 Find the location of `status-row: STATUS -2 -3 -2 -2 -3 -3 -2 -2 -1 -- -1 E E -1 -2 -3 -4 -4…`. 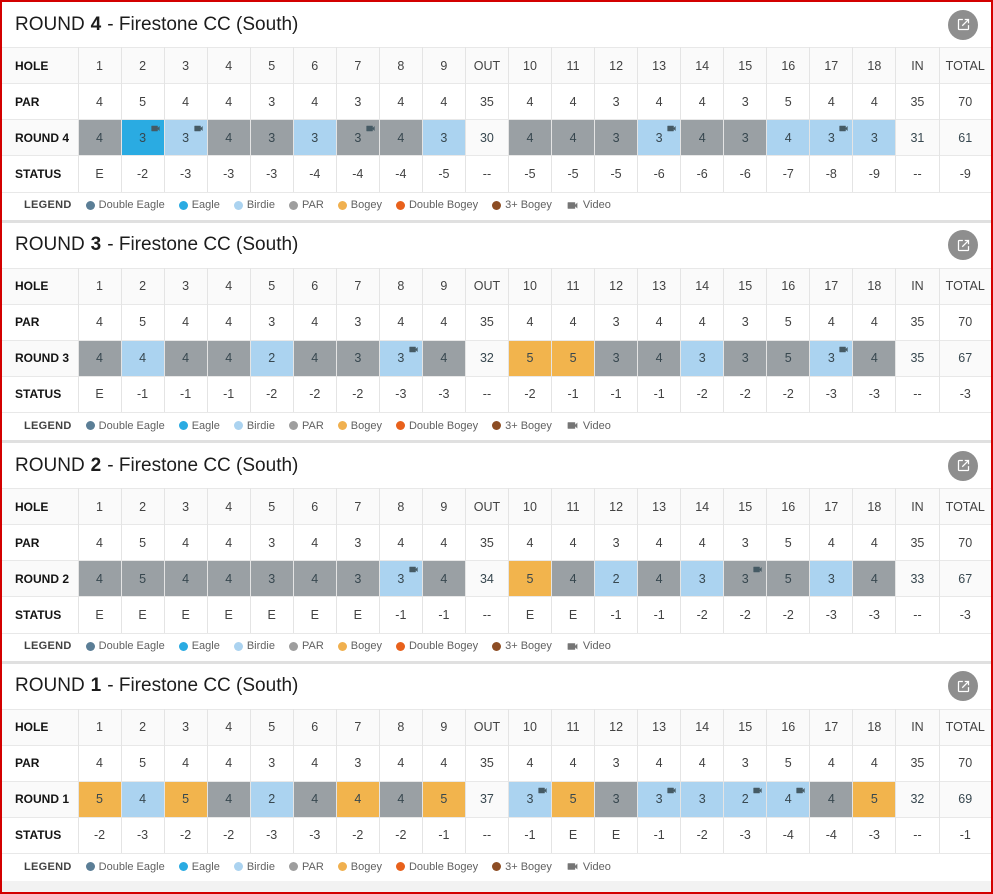

status-row: STATUS -2 -3 -2 -2 -3 -3 -2 -2 -1 -- -1 E E -1 -2 -3 -4 -4… is located at coordinates (496, 835).